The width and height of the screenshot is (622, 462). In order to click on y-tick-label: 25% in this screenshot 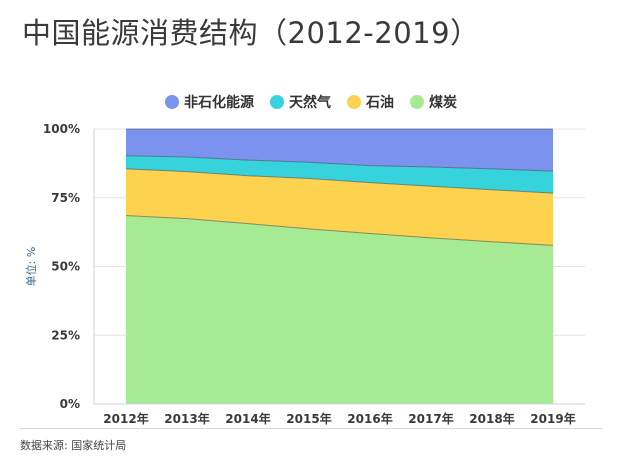, I will do `click(65, 335)`.